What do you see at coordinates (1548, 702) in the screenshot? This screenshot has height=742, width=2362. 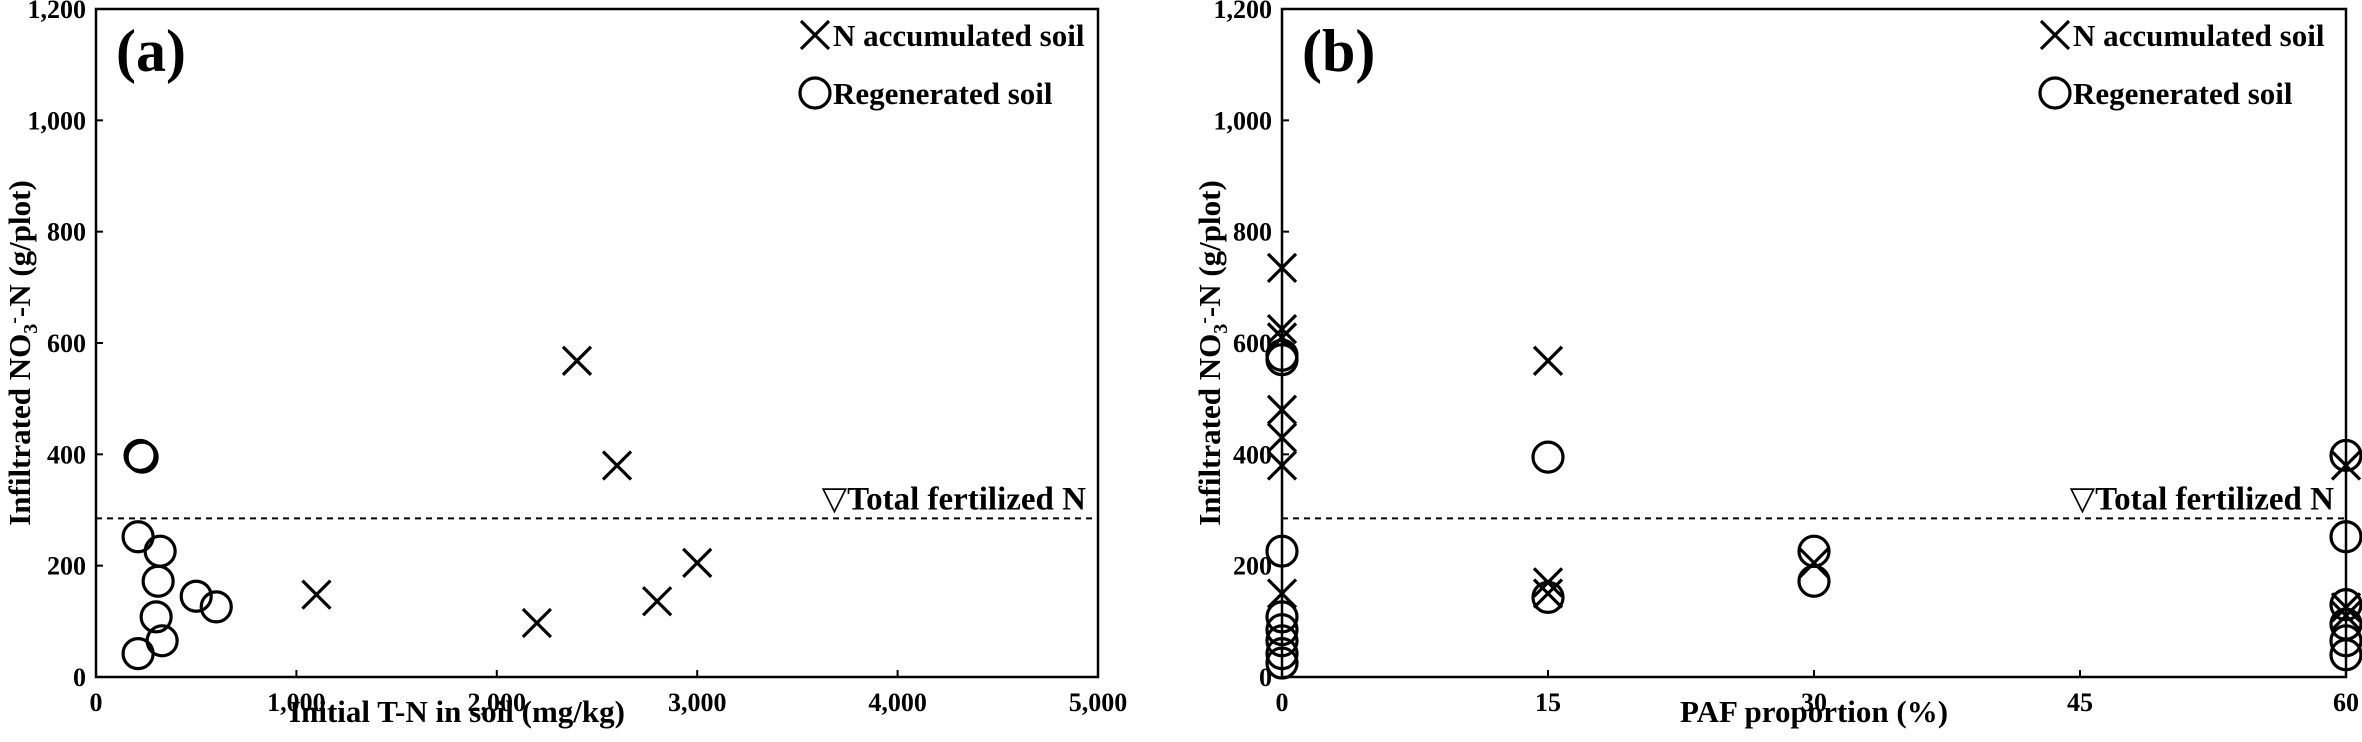 I see `x-tick-label: 15` at bounding box center [1548, 702].